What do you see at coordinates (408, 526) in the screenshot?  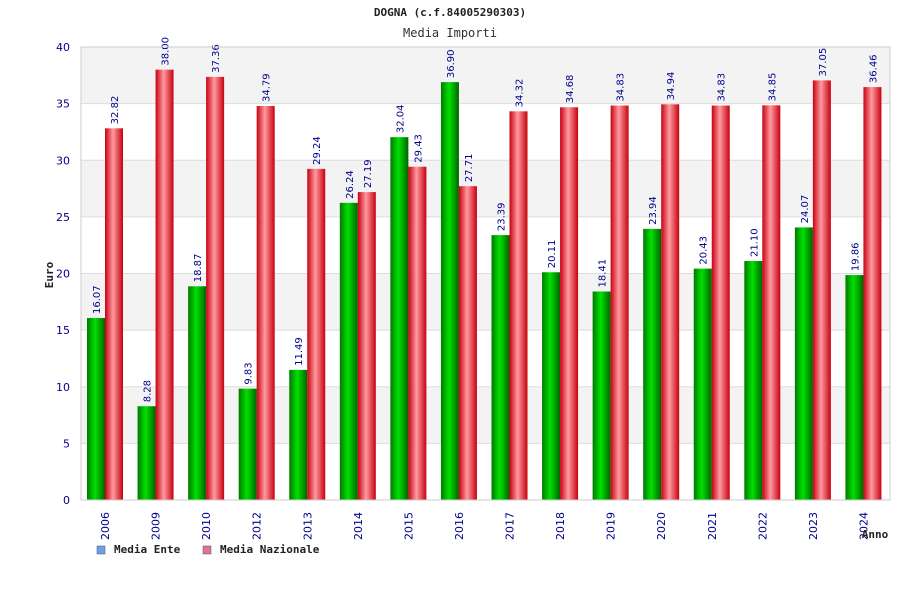 I see `x-tick-label-2015: 2015` at bounding box center [408, 526].